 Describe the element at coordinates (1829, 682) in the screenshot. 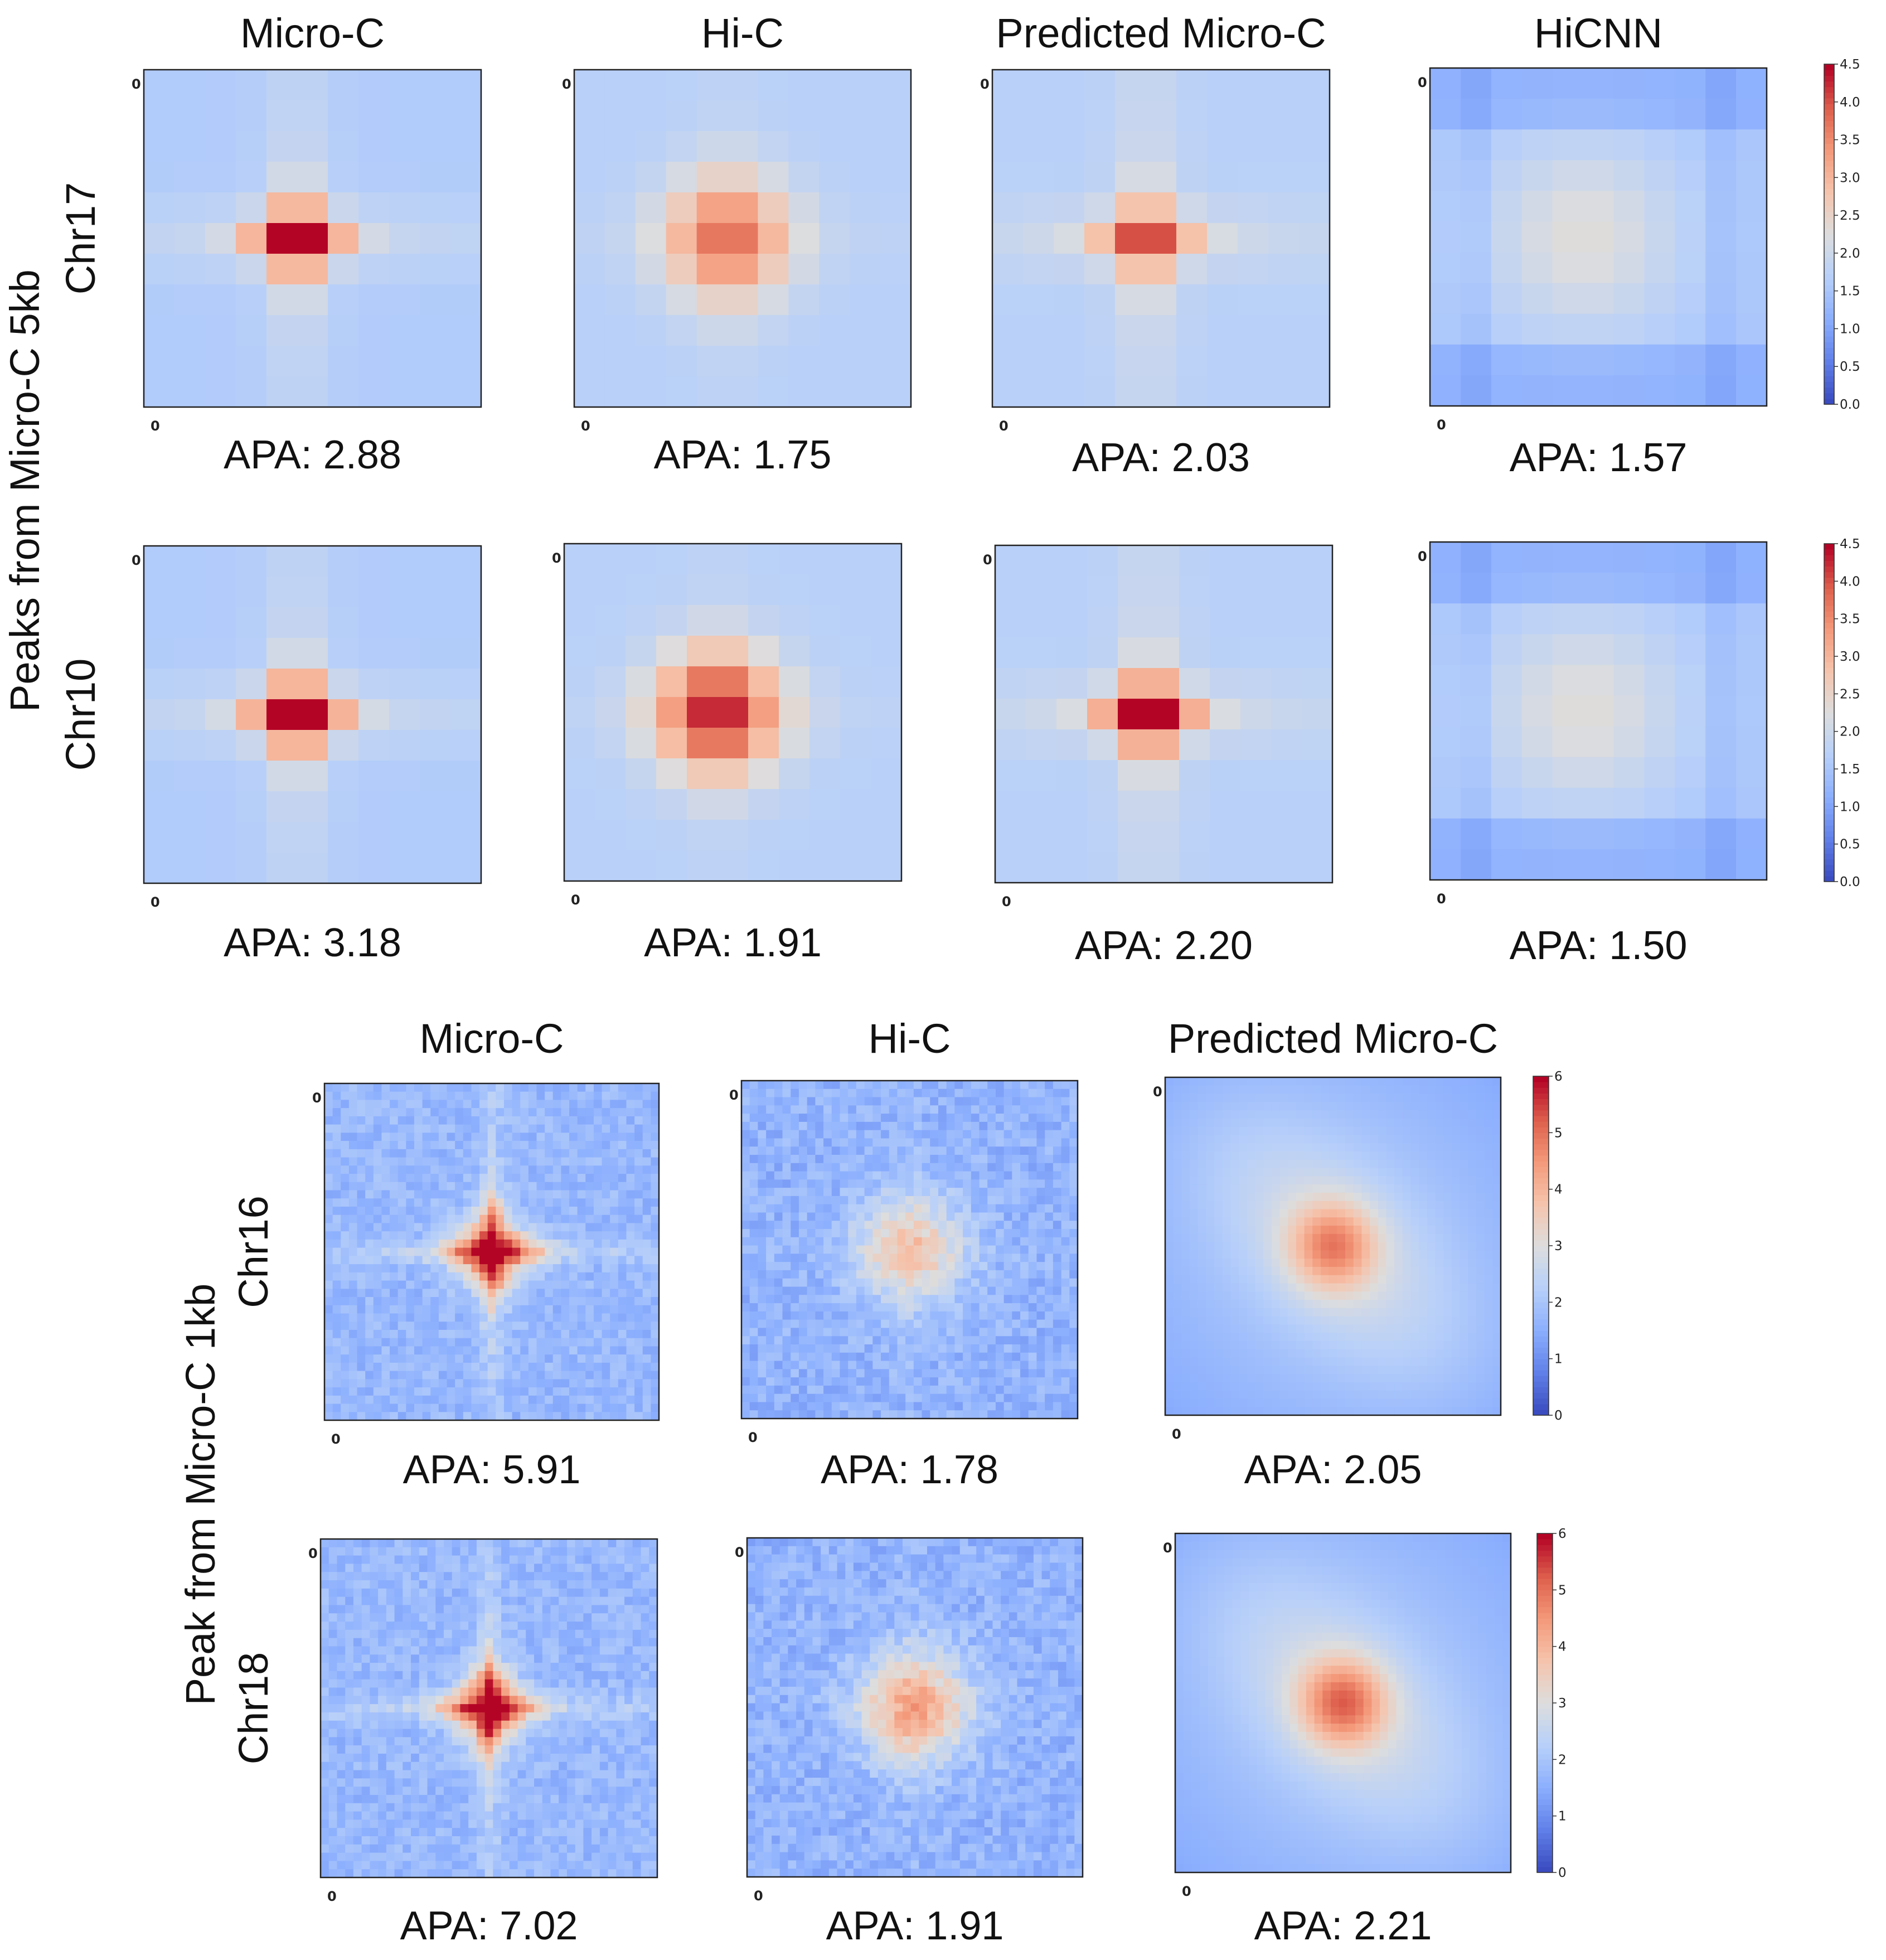

I see `colorbar-segment` at that location.